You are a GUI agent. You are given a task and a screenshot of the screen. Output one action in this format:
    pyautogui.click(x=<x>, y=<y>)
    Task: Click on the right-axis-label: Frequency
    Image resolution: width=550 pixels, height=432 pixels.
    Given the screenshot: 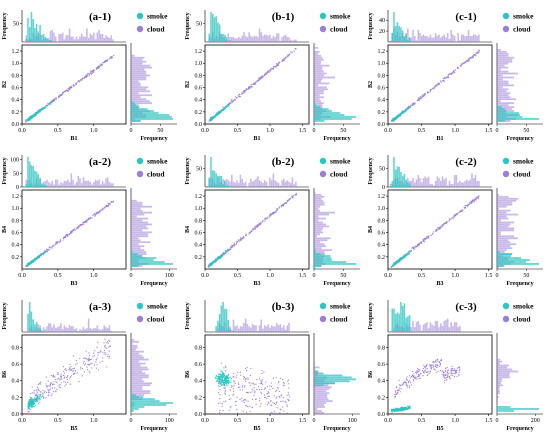 What is the action you would take?
    pyautogui.click(x=153, y=429)
    